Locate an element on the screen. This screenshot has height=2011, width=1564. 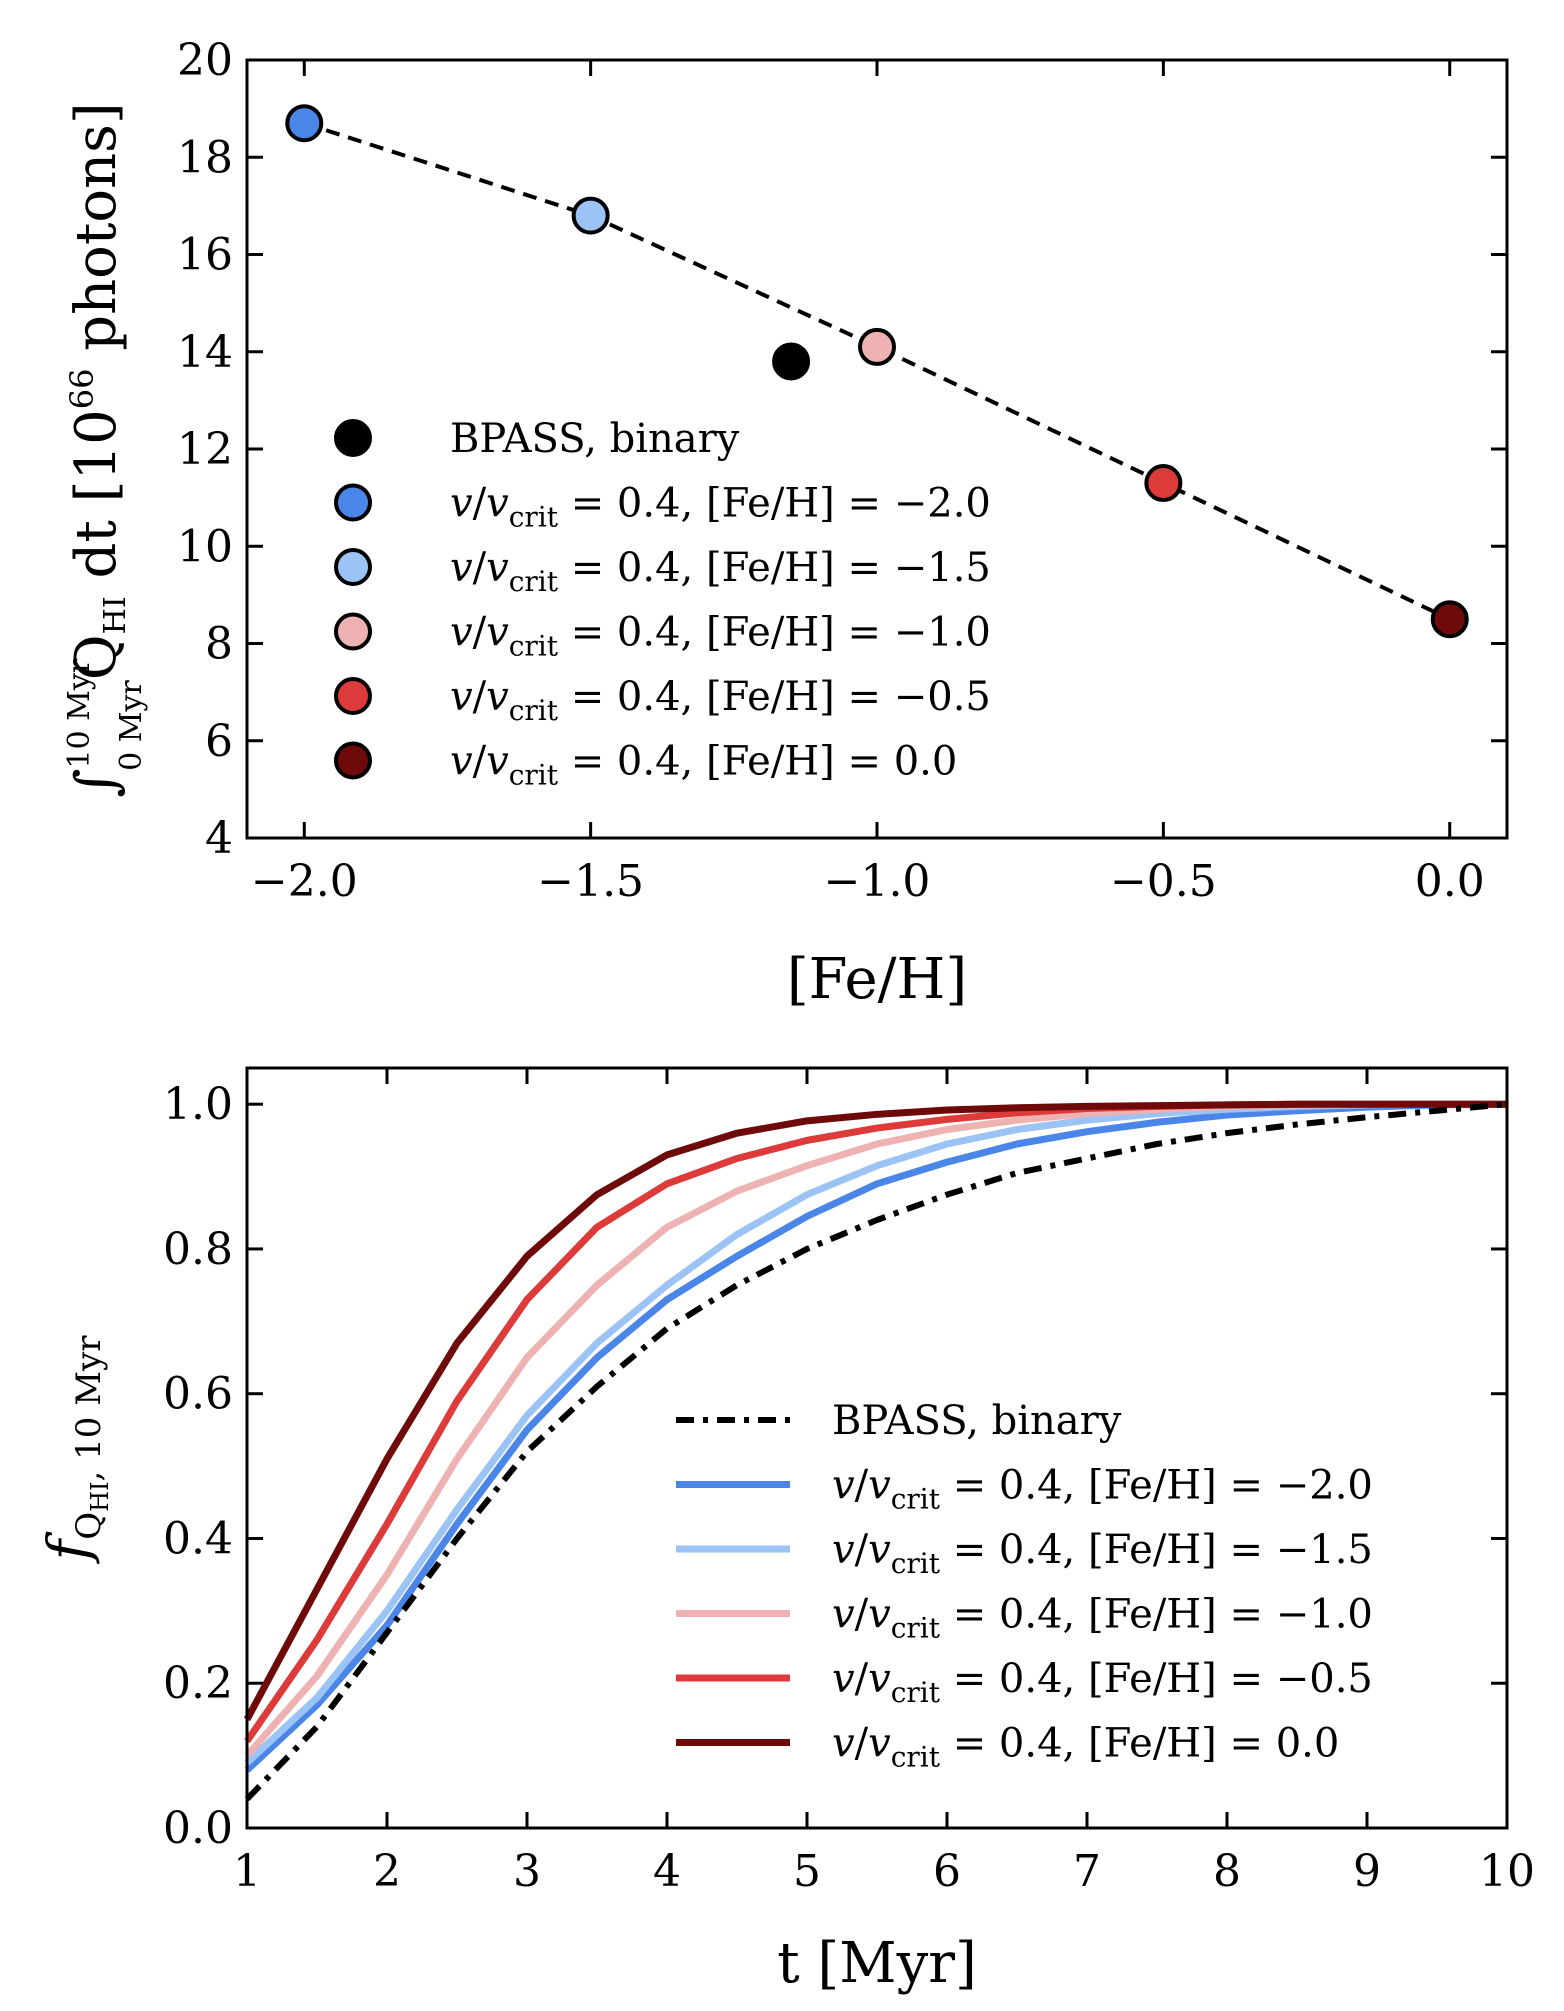
y-axis-label: ∫10 Myr 0 MyrQHI dt [1066 photons] is located at coordinates (105, 450).